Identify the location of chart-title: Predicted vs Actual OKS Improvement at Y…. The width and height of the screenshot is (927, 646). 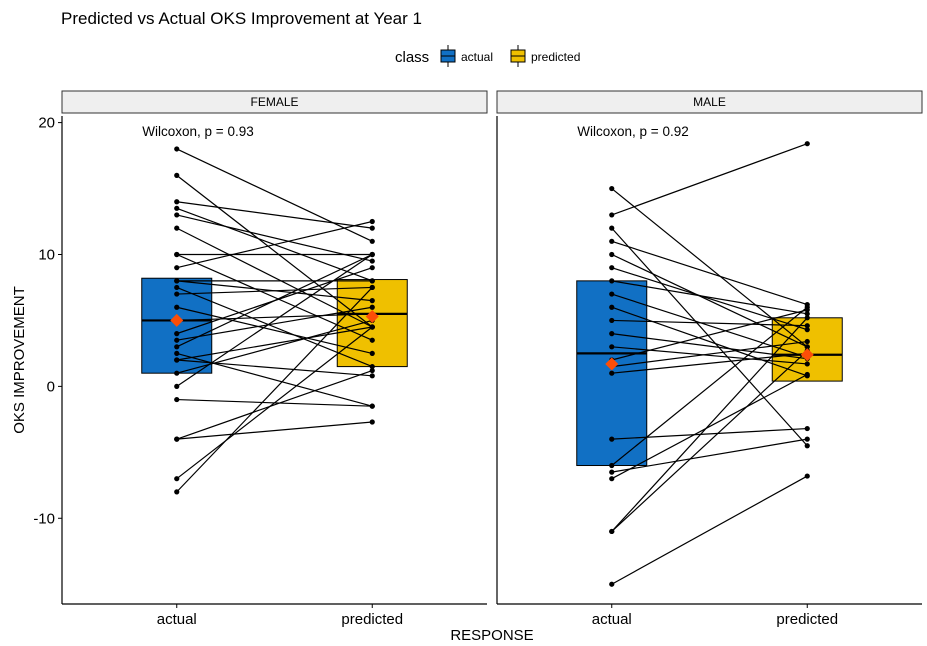
(241, 18).